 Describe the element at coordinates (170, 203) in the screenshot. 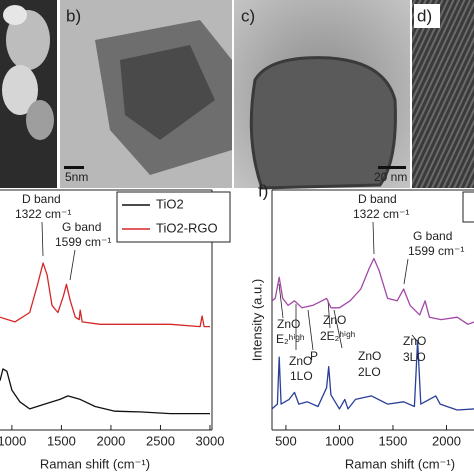

I see `legend-label: TiO2` at that location.